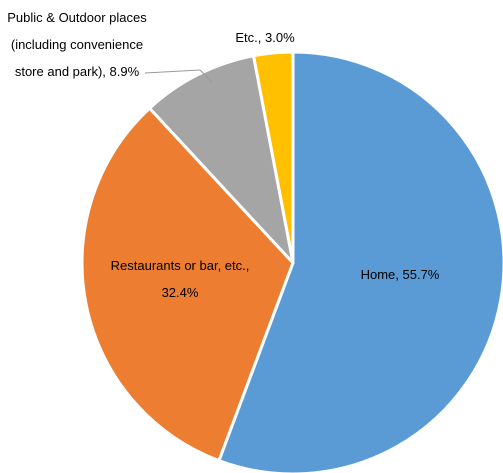 This screenshot has height=473, width=503. I want to click on data-label: Etc., 3.0%, so click(265, 37).